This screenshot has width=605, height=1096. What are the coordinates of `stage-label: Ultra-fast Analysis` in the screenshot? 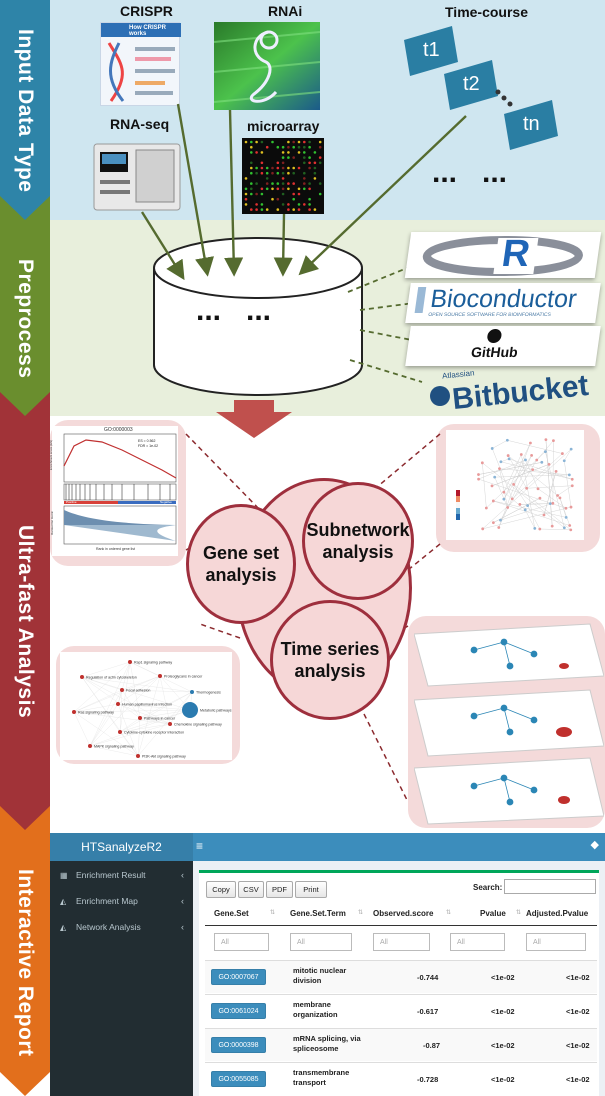 It's located at (25, 622).